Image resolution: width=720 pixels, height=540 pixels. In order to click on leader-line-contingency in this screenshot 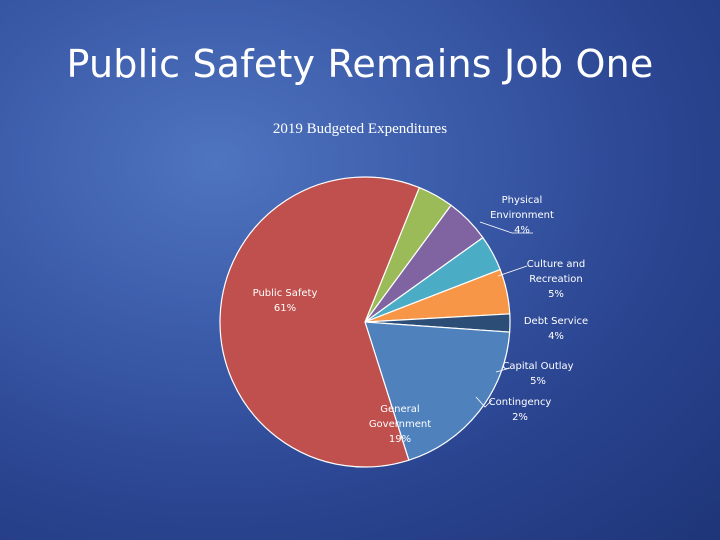, I will do `click(484, 402)`.